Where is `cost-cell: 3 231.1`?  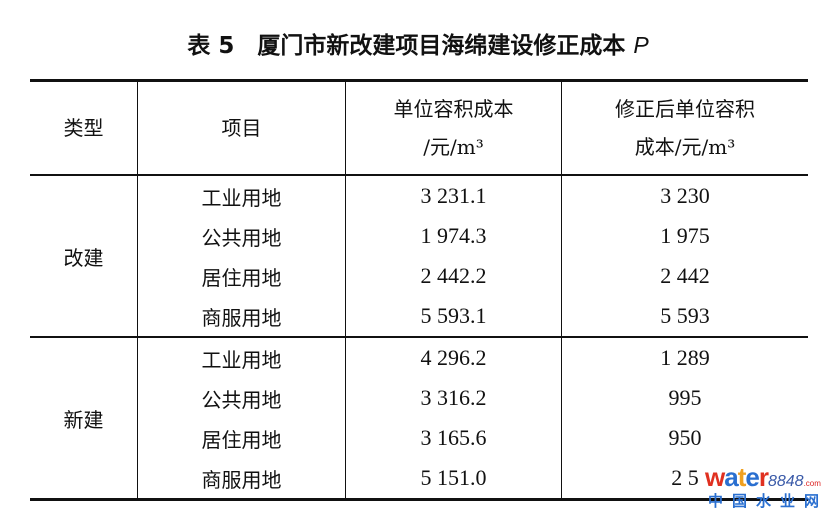
cost-cell: 3 231.1 is located at coordinates (453, 195).